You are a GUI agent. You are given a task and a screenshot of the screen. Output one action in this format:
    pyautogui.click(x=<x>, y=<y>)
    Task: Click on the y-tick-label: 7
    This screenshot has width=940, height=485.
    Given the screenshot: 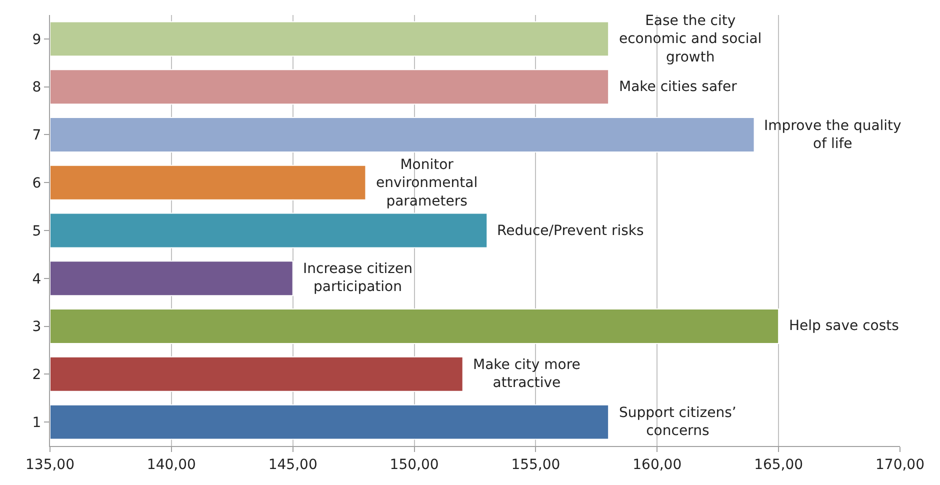 What is the action you would take?
    pyautogui.click(x=37, y=136)
    